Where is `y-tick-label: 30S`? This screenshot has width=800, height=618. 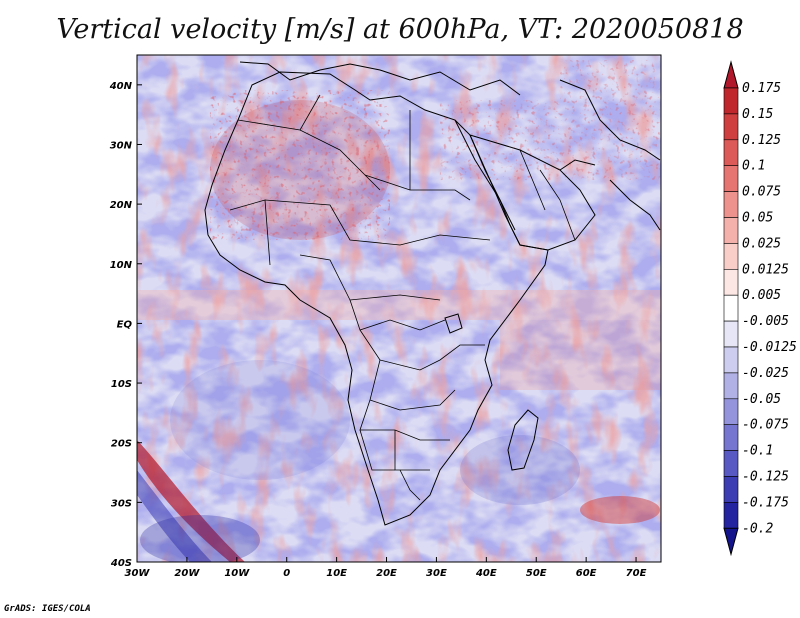 y-tick-label: 30S is located at coordinates (121, 503).